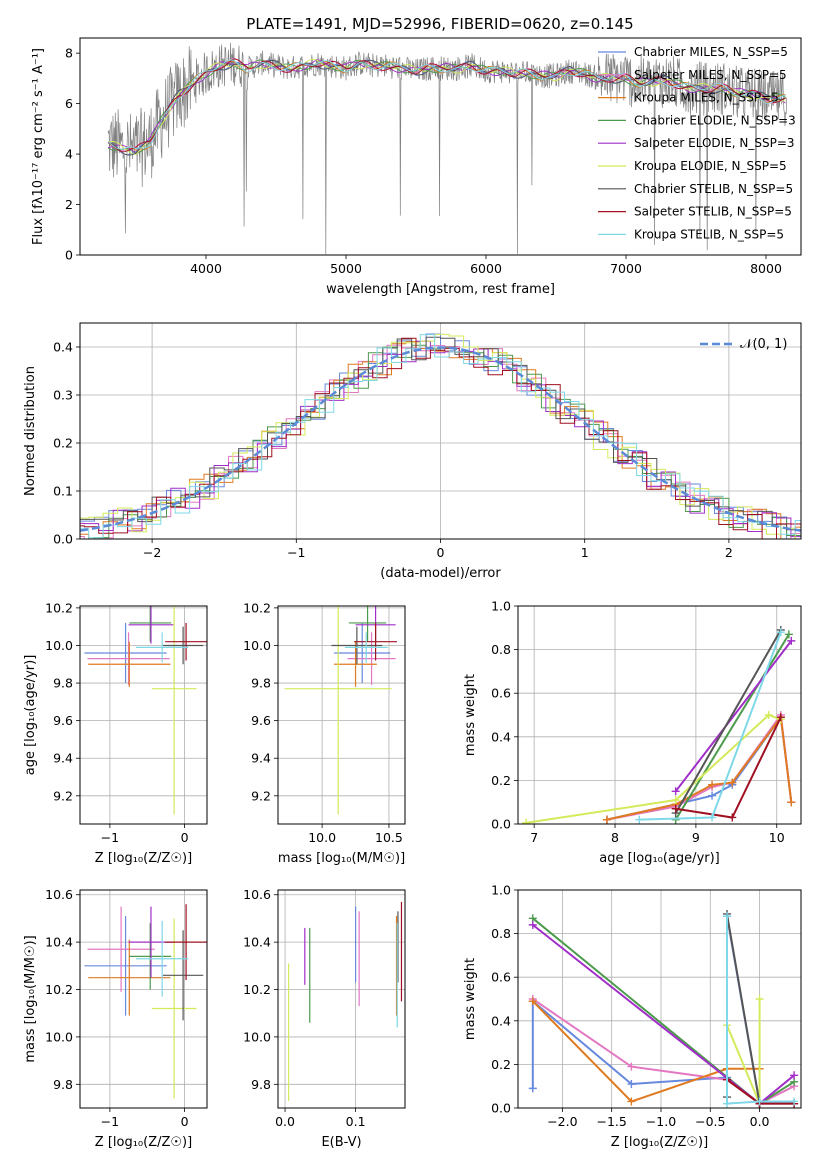  What do you see at coordinates (611, 1121) in the screenshot?
I see `mass_weight_vs_Z-xtick-label: −1.5` at bounding box center [611, 1121].